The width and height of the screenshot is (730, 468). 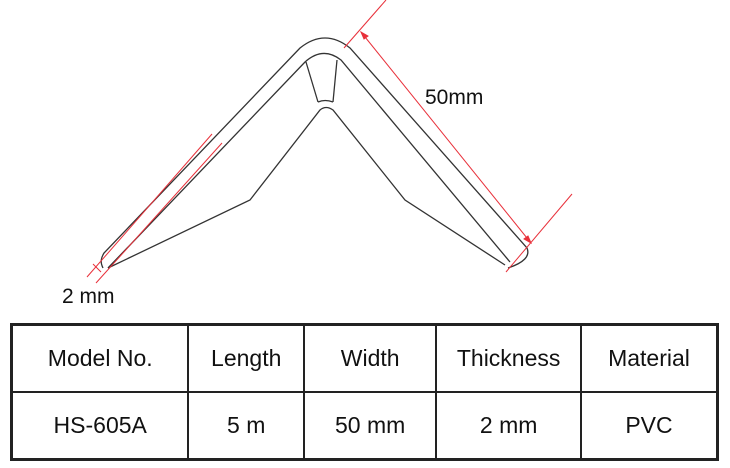 What do you see at coordinates (370, 358) in the screenshot?
I see `header-width: Width` at bounding box center [370, 358].